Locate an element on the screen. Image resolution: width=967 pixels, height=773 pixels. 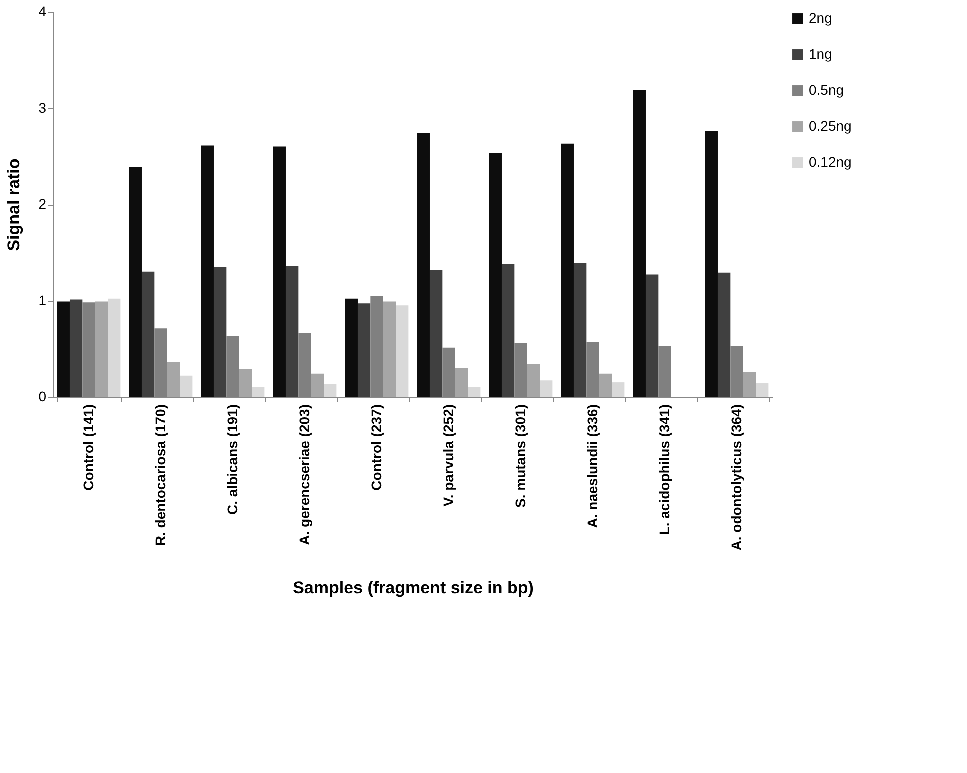
x-tick-label: A. gerencseriae (203) is located at coordinates (304, 475).